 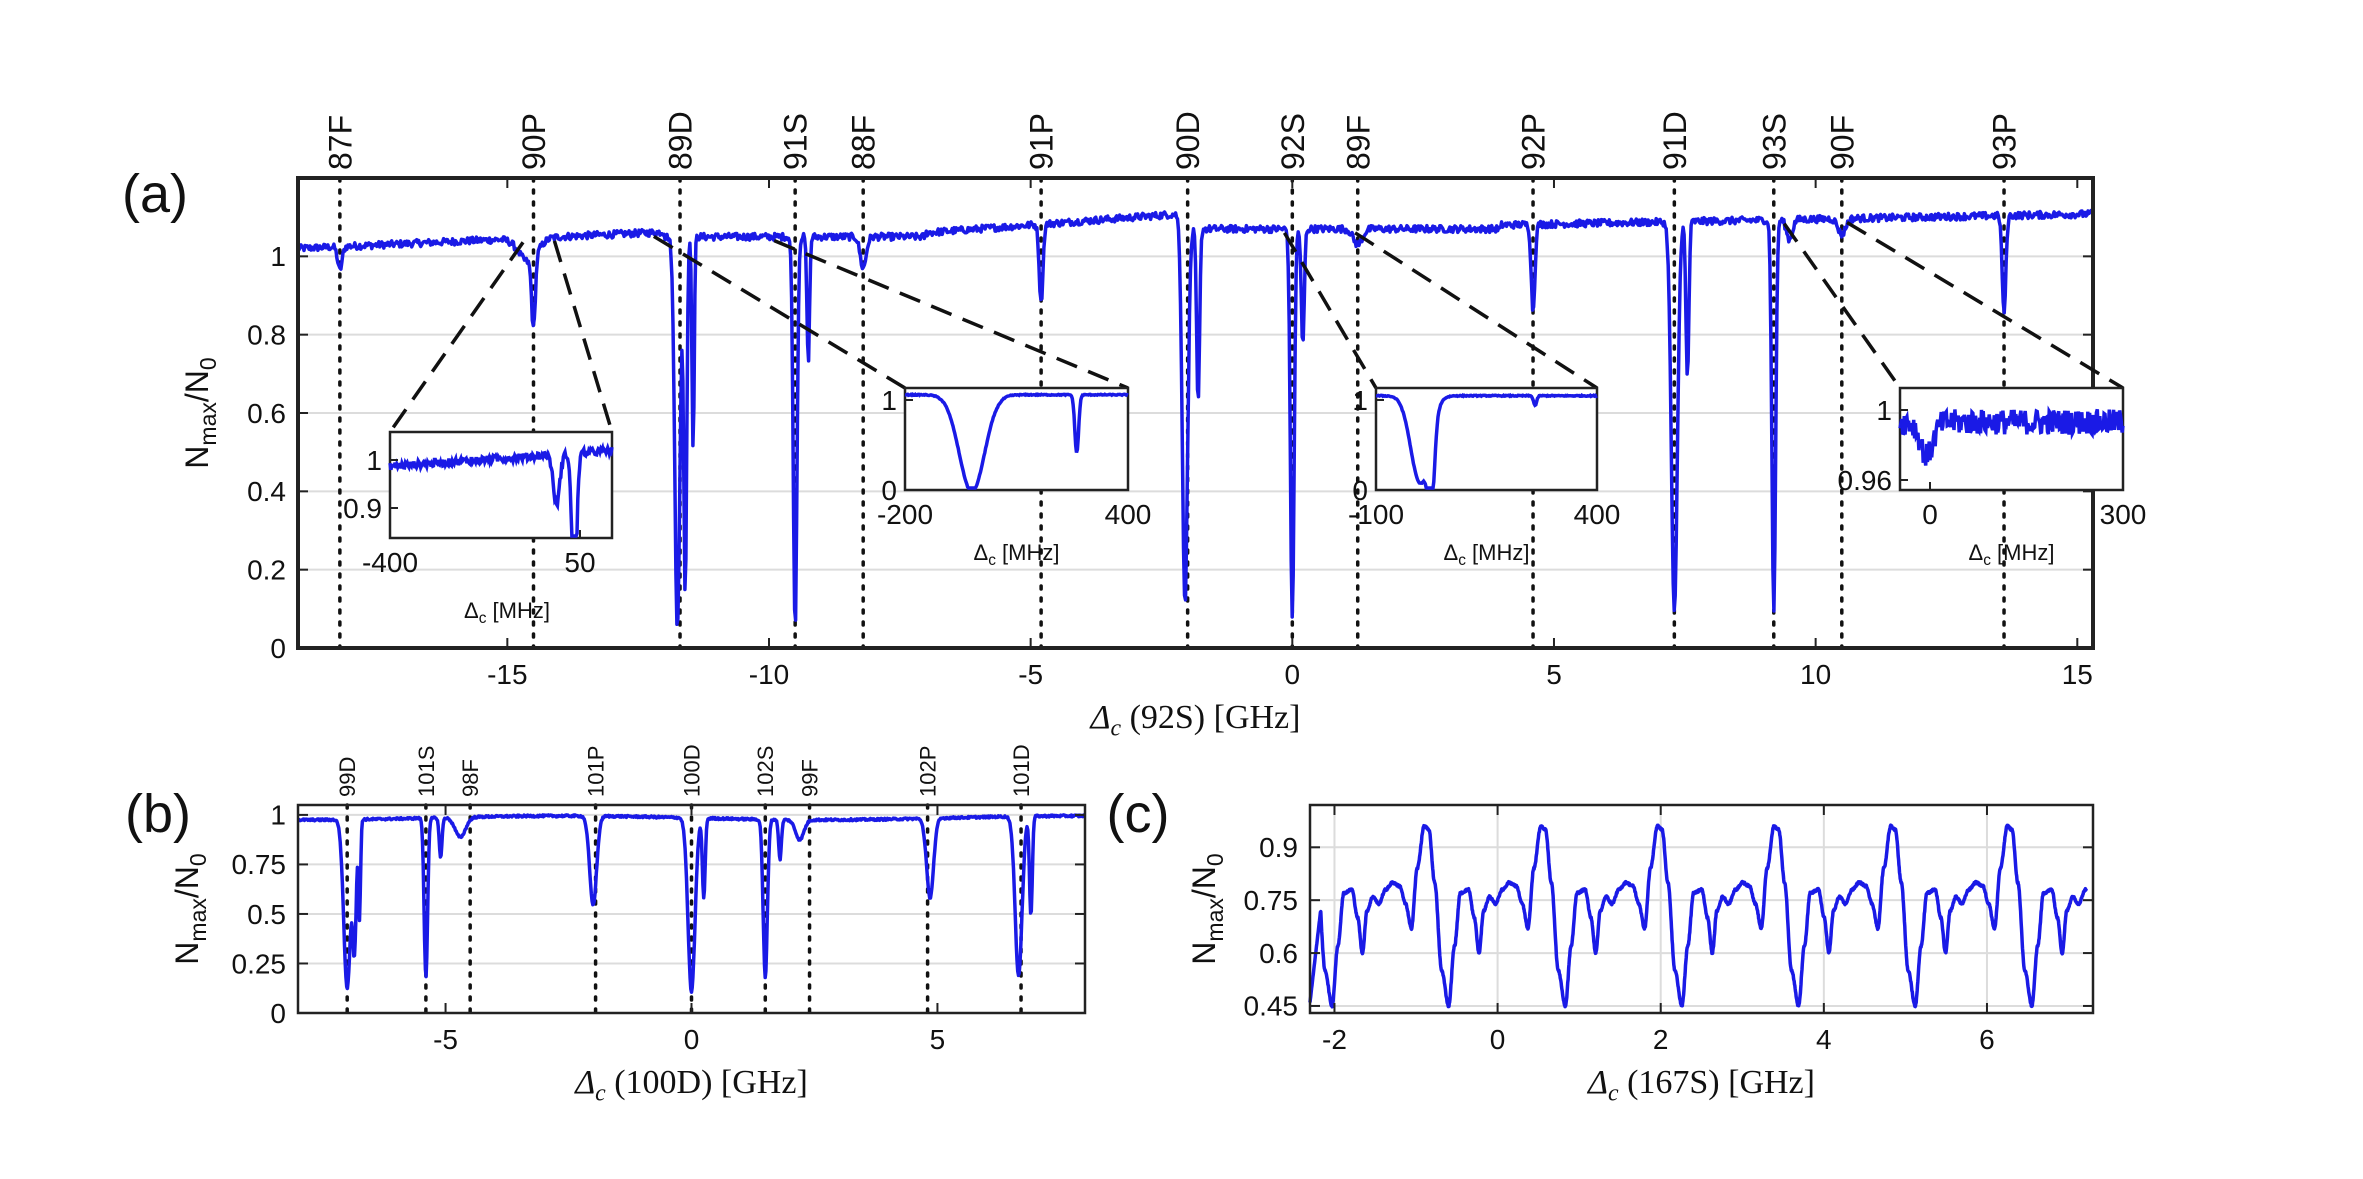 I want to click on spectrum-line, so click(x=691, y=903).